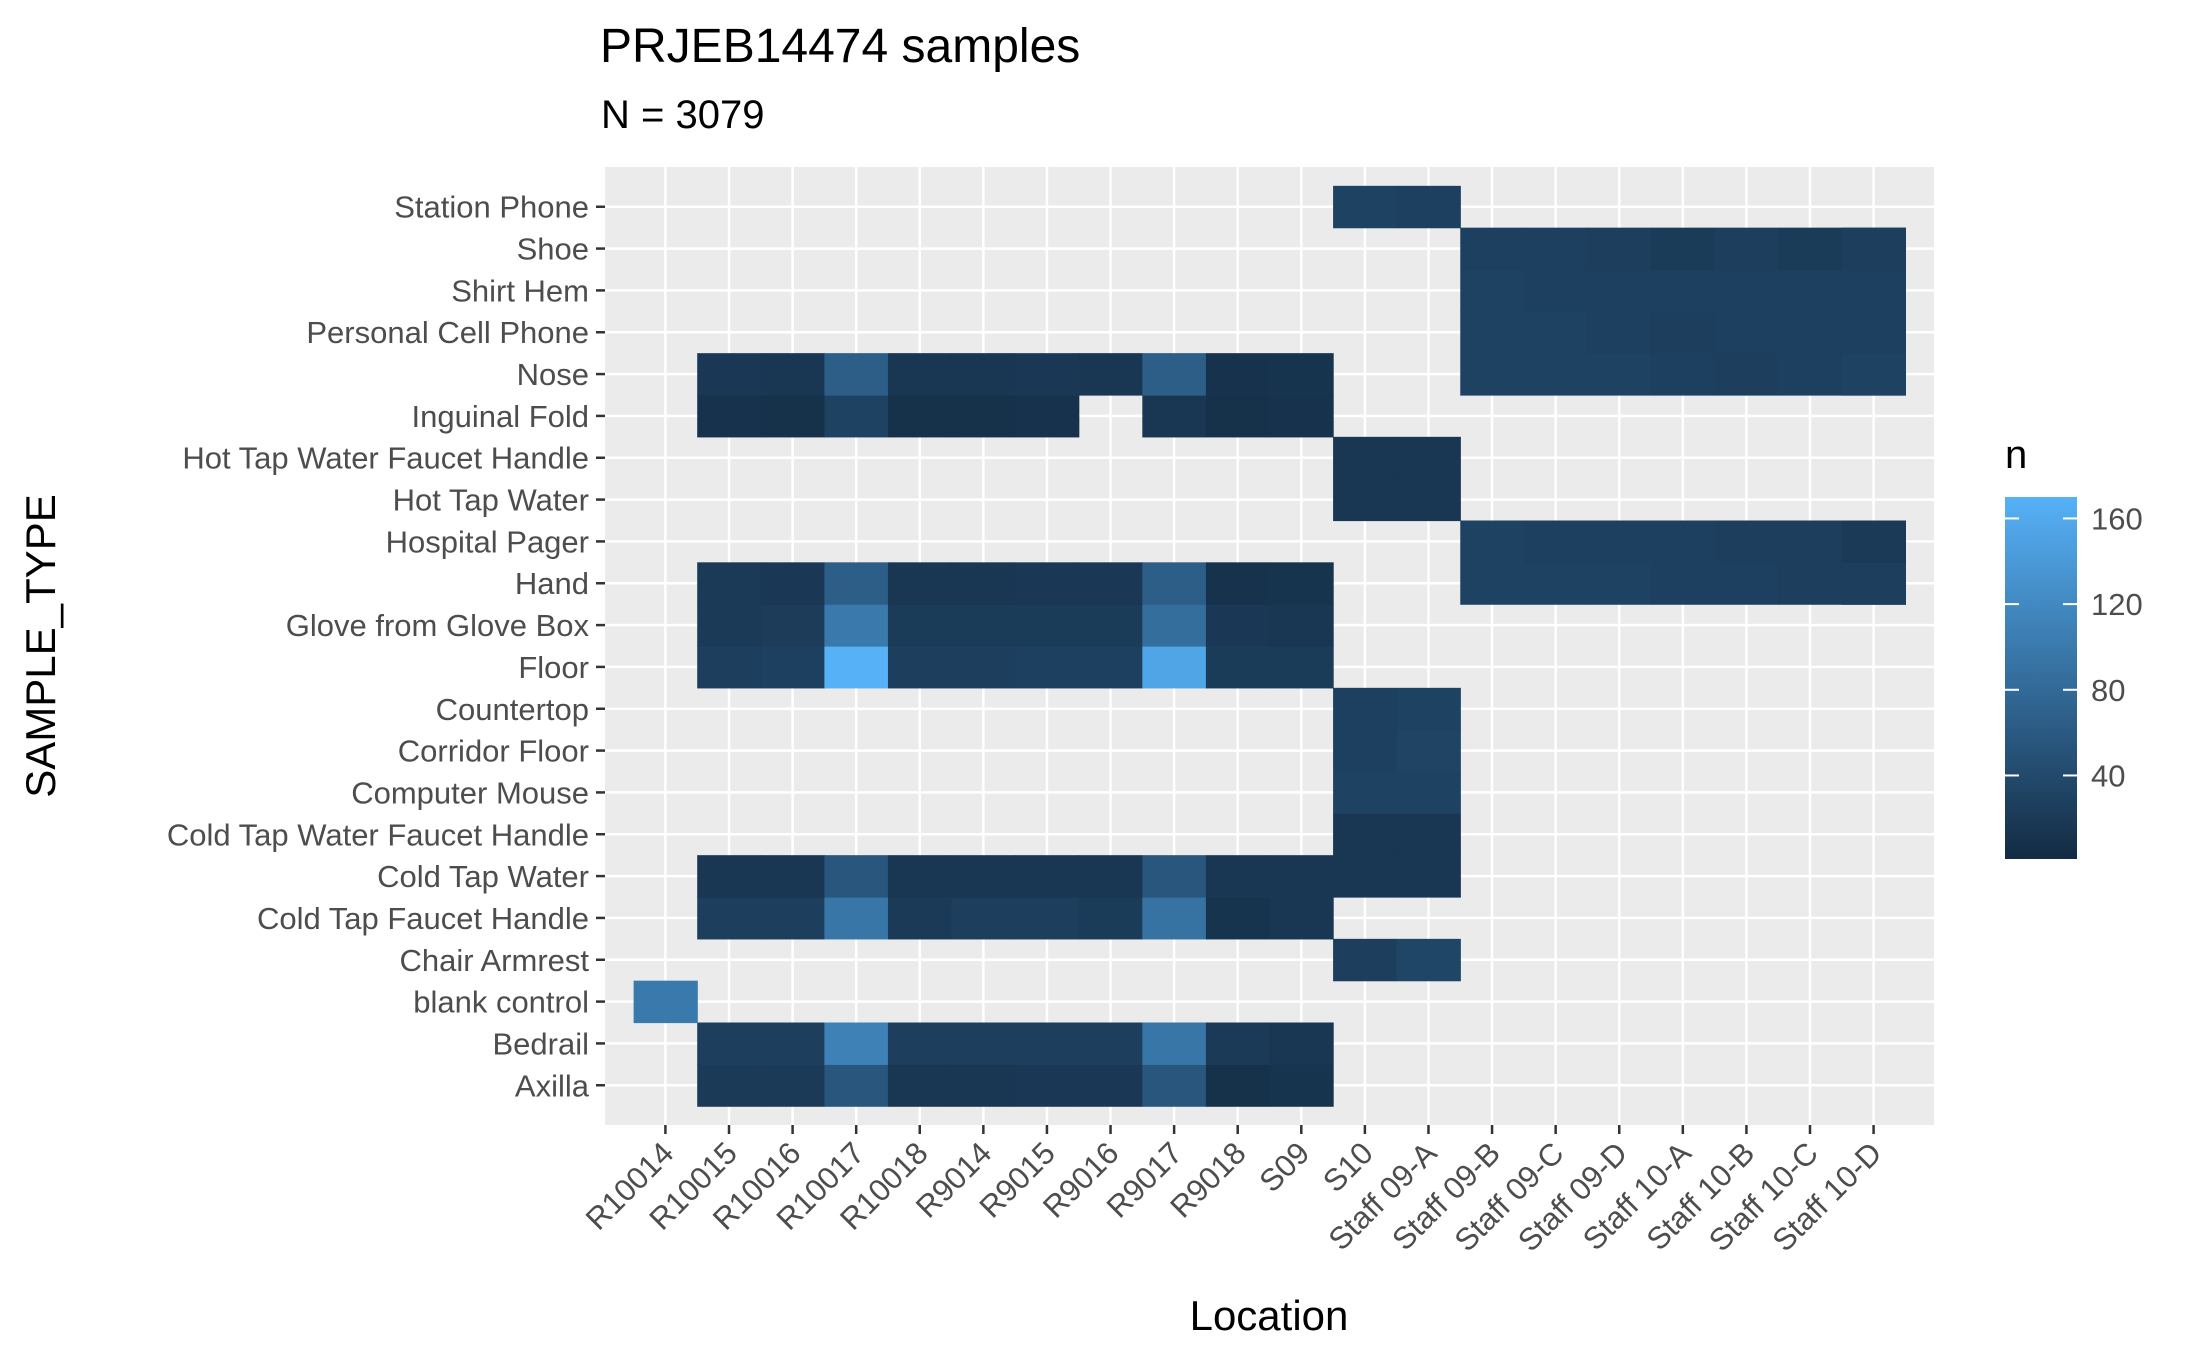  I want to click on y-tick-label: Axilla, so click(552, 1085).